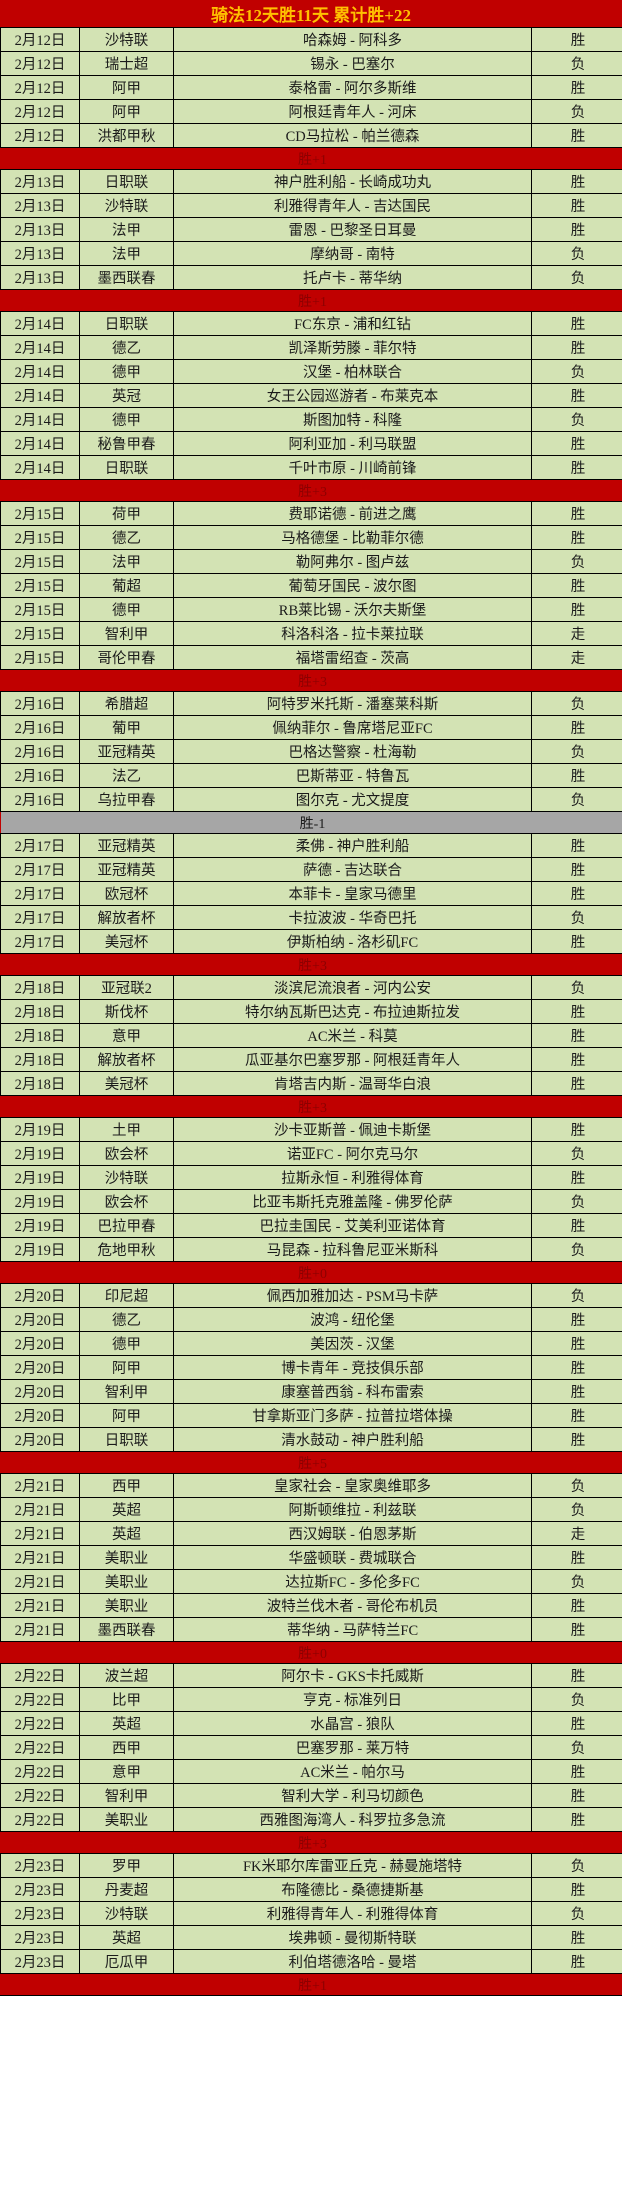  Describe the element at coordinates (126, 561) in the screenshot. I see `cell-league: 法甲` at that location.